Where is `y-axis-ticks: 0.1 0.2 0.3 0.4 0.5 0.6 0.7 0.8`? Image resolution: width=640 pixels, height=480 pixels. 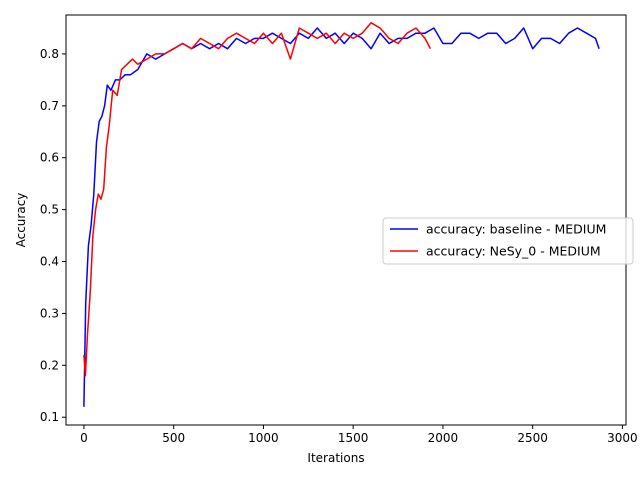 y-axis-ticks: 0.1 0.2 0.3 0.4 0.5 0.6 0.7 0.8 is located at coordinates (53, 235).